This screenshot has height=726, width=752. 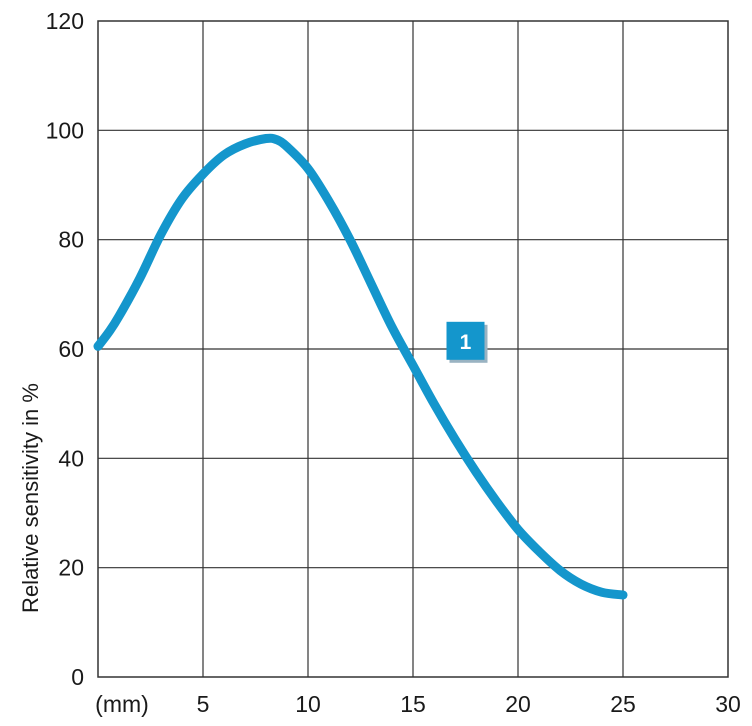 What do you see at coordinates (30, 498) in the screenshot?
I see `y-axis-title: Relative sensitivity in %` at bounding box center [30, 498].